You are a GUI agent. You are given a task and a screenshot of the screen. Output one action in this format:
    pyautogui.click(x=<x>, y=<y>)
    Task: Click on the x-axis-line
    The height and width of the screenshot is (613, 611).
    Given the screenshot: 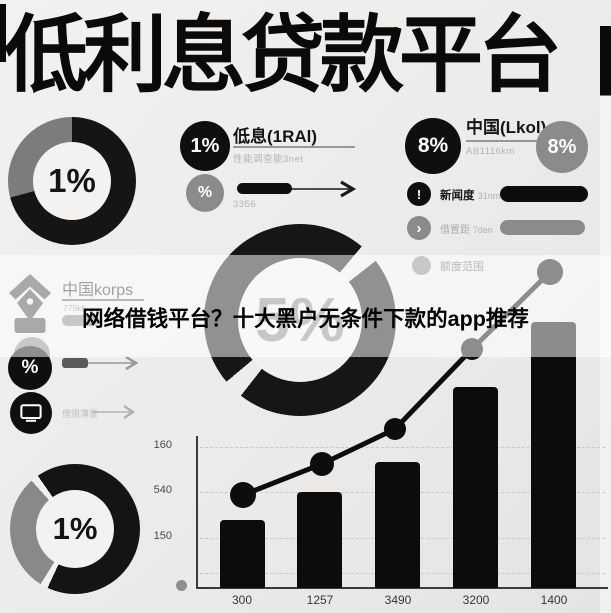 What is the action you would take?
    pyautogui.click(x=402, y=588)
    